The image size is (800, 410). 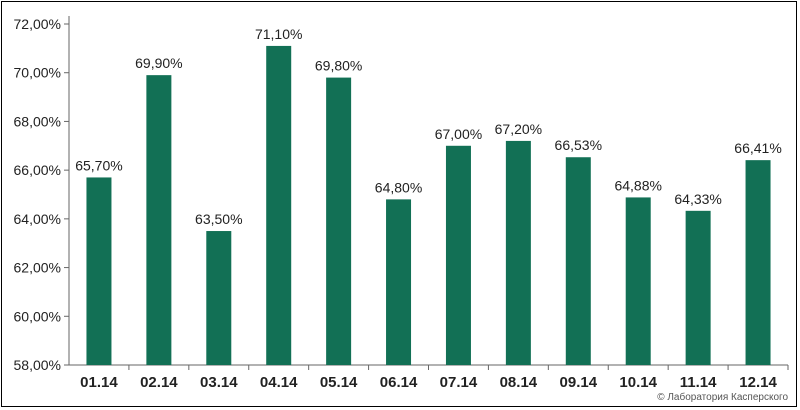 I want to click on copyright-note: © Лаборатория Касперского, so click(x=722, y=397).